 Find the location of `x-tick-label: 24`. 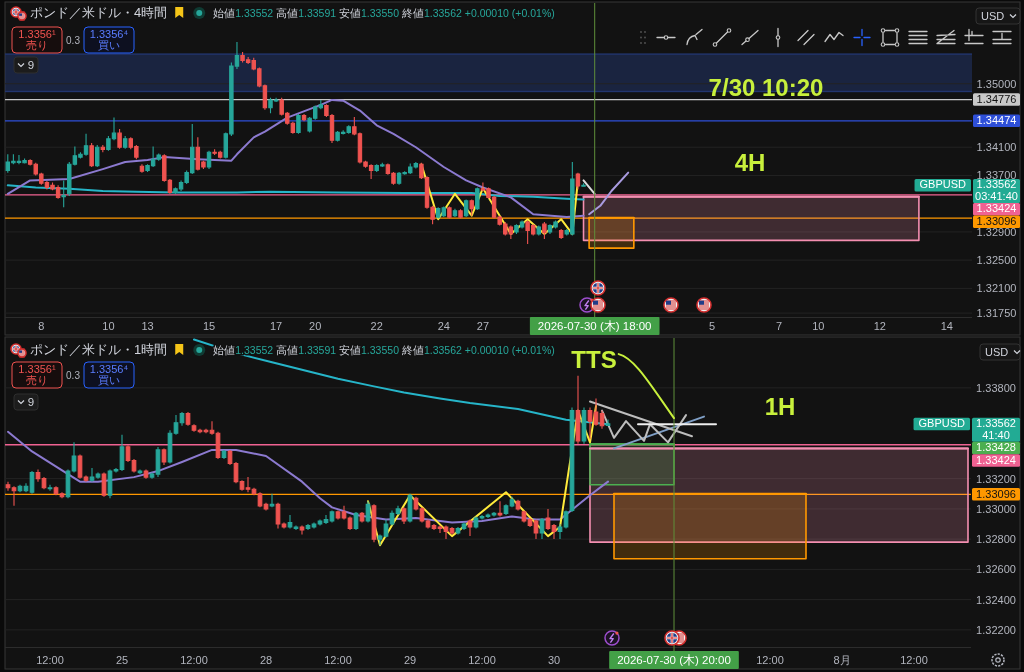

x-tick-label: 24 is located at coordinates (443, 326).